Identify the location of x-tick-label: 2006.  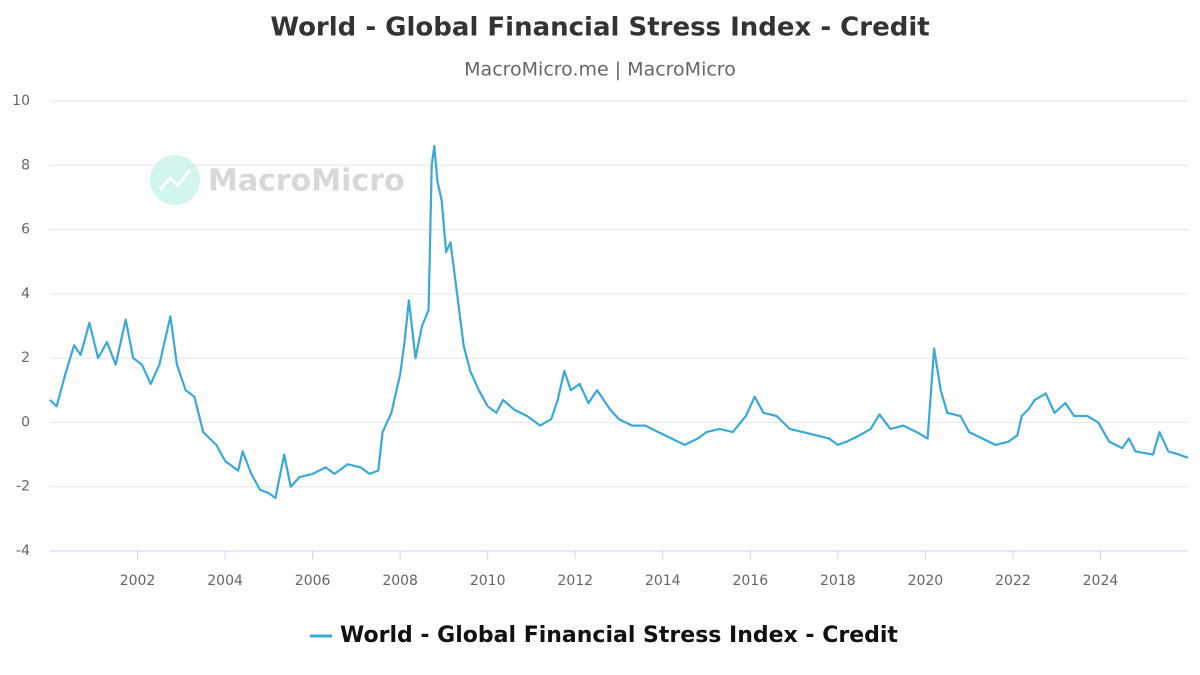
(313, 581).